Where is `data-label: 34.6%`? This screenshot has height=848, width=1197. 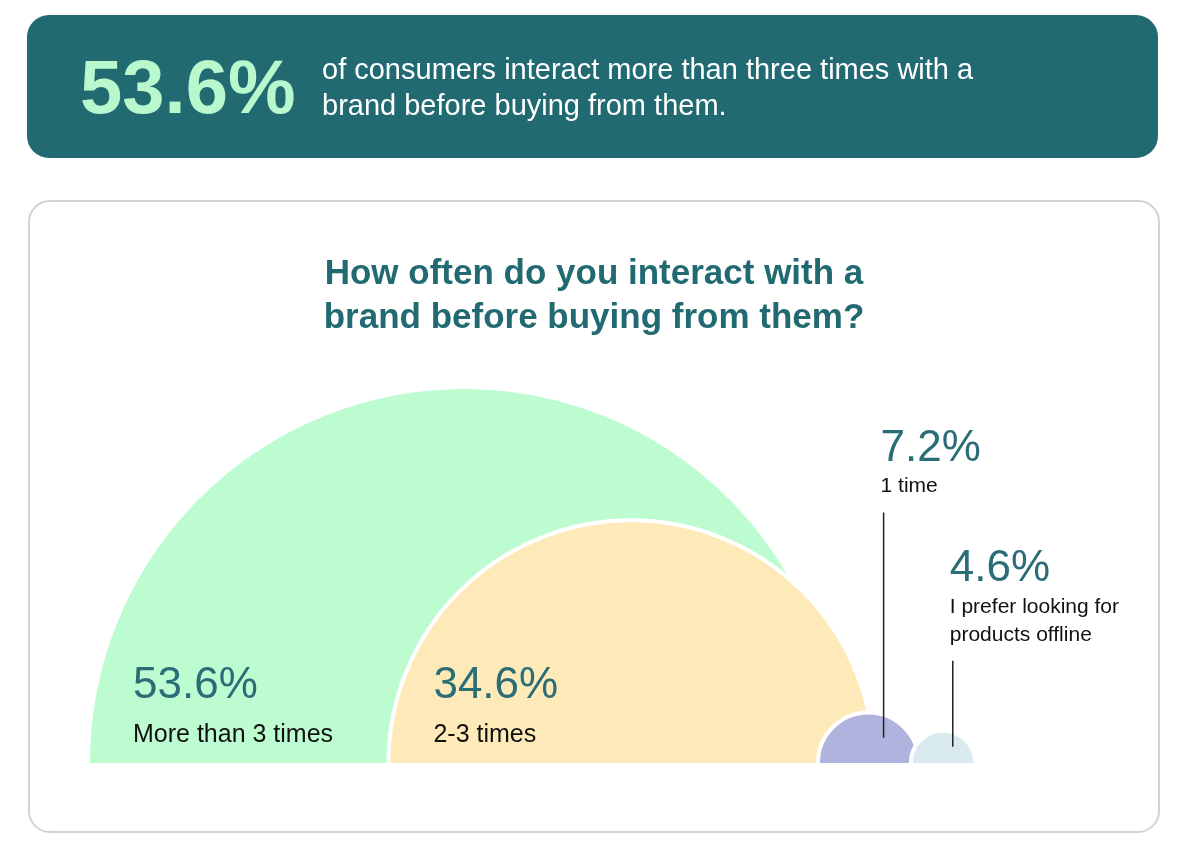 data-label: 34.6% is located at coordinates (496, 683).